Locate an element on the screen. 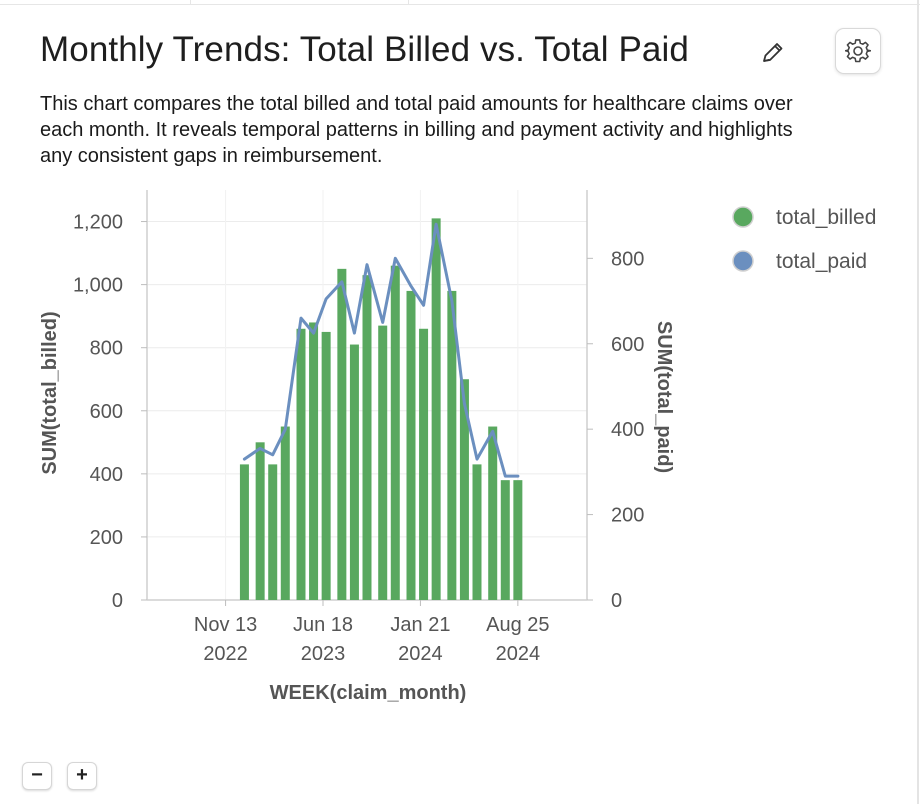 This screenshot has width=920, height=804. legend-label: total_billed is located at coordinates (826, 217).